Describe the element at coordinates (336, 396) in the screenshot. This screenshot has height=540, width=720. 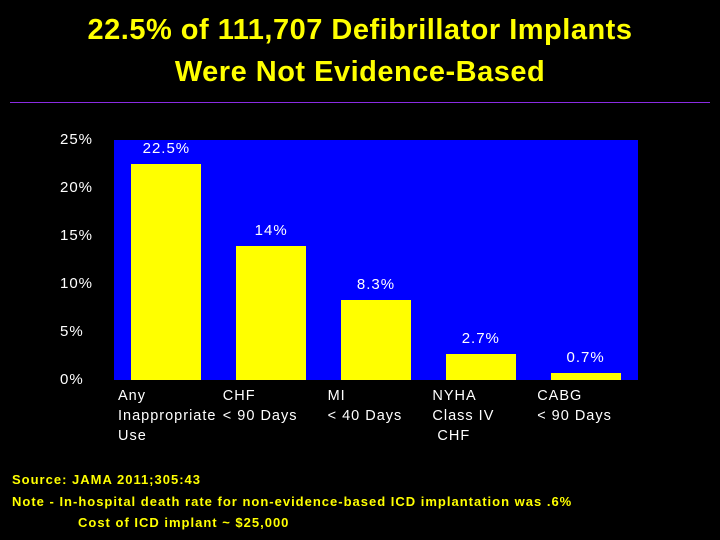
I see `category-label-line: MI` at that location.